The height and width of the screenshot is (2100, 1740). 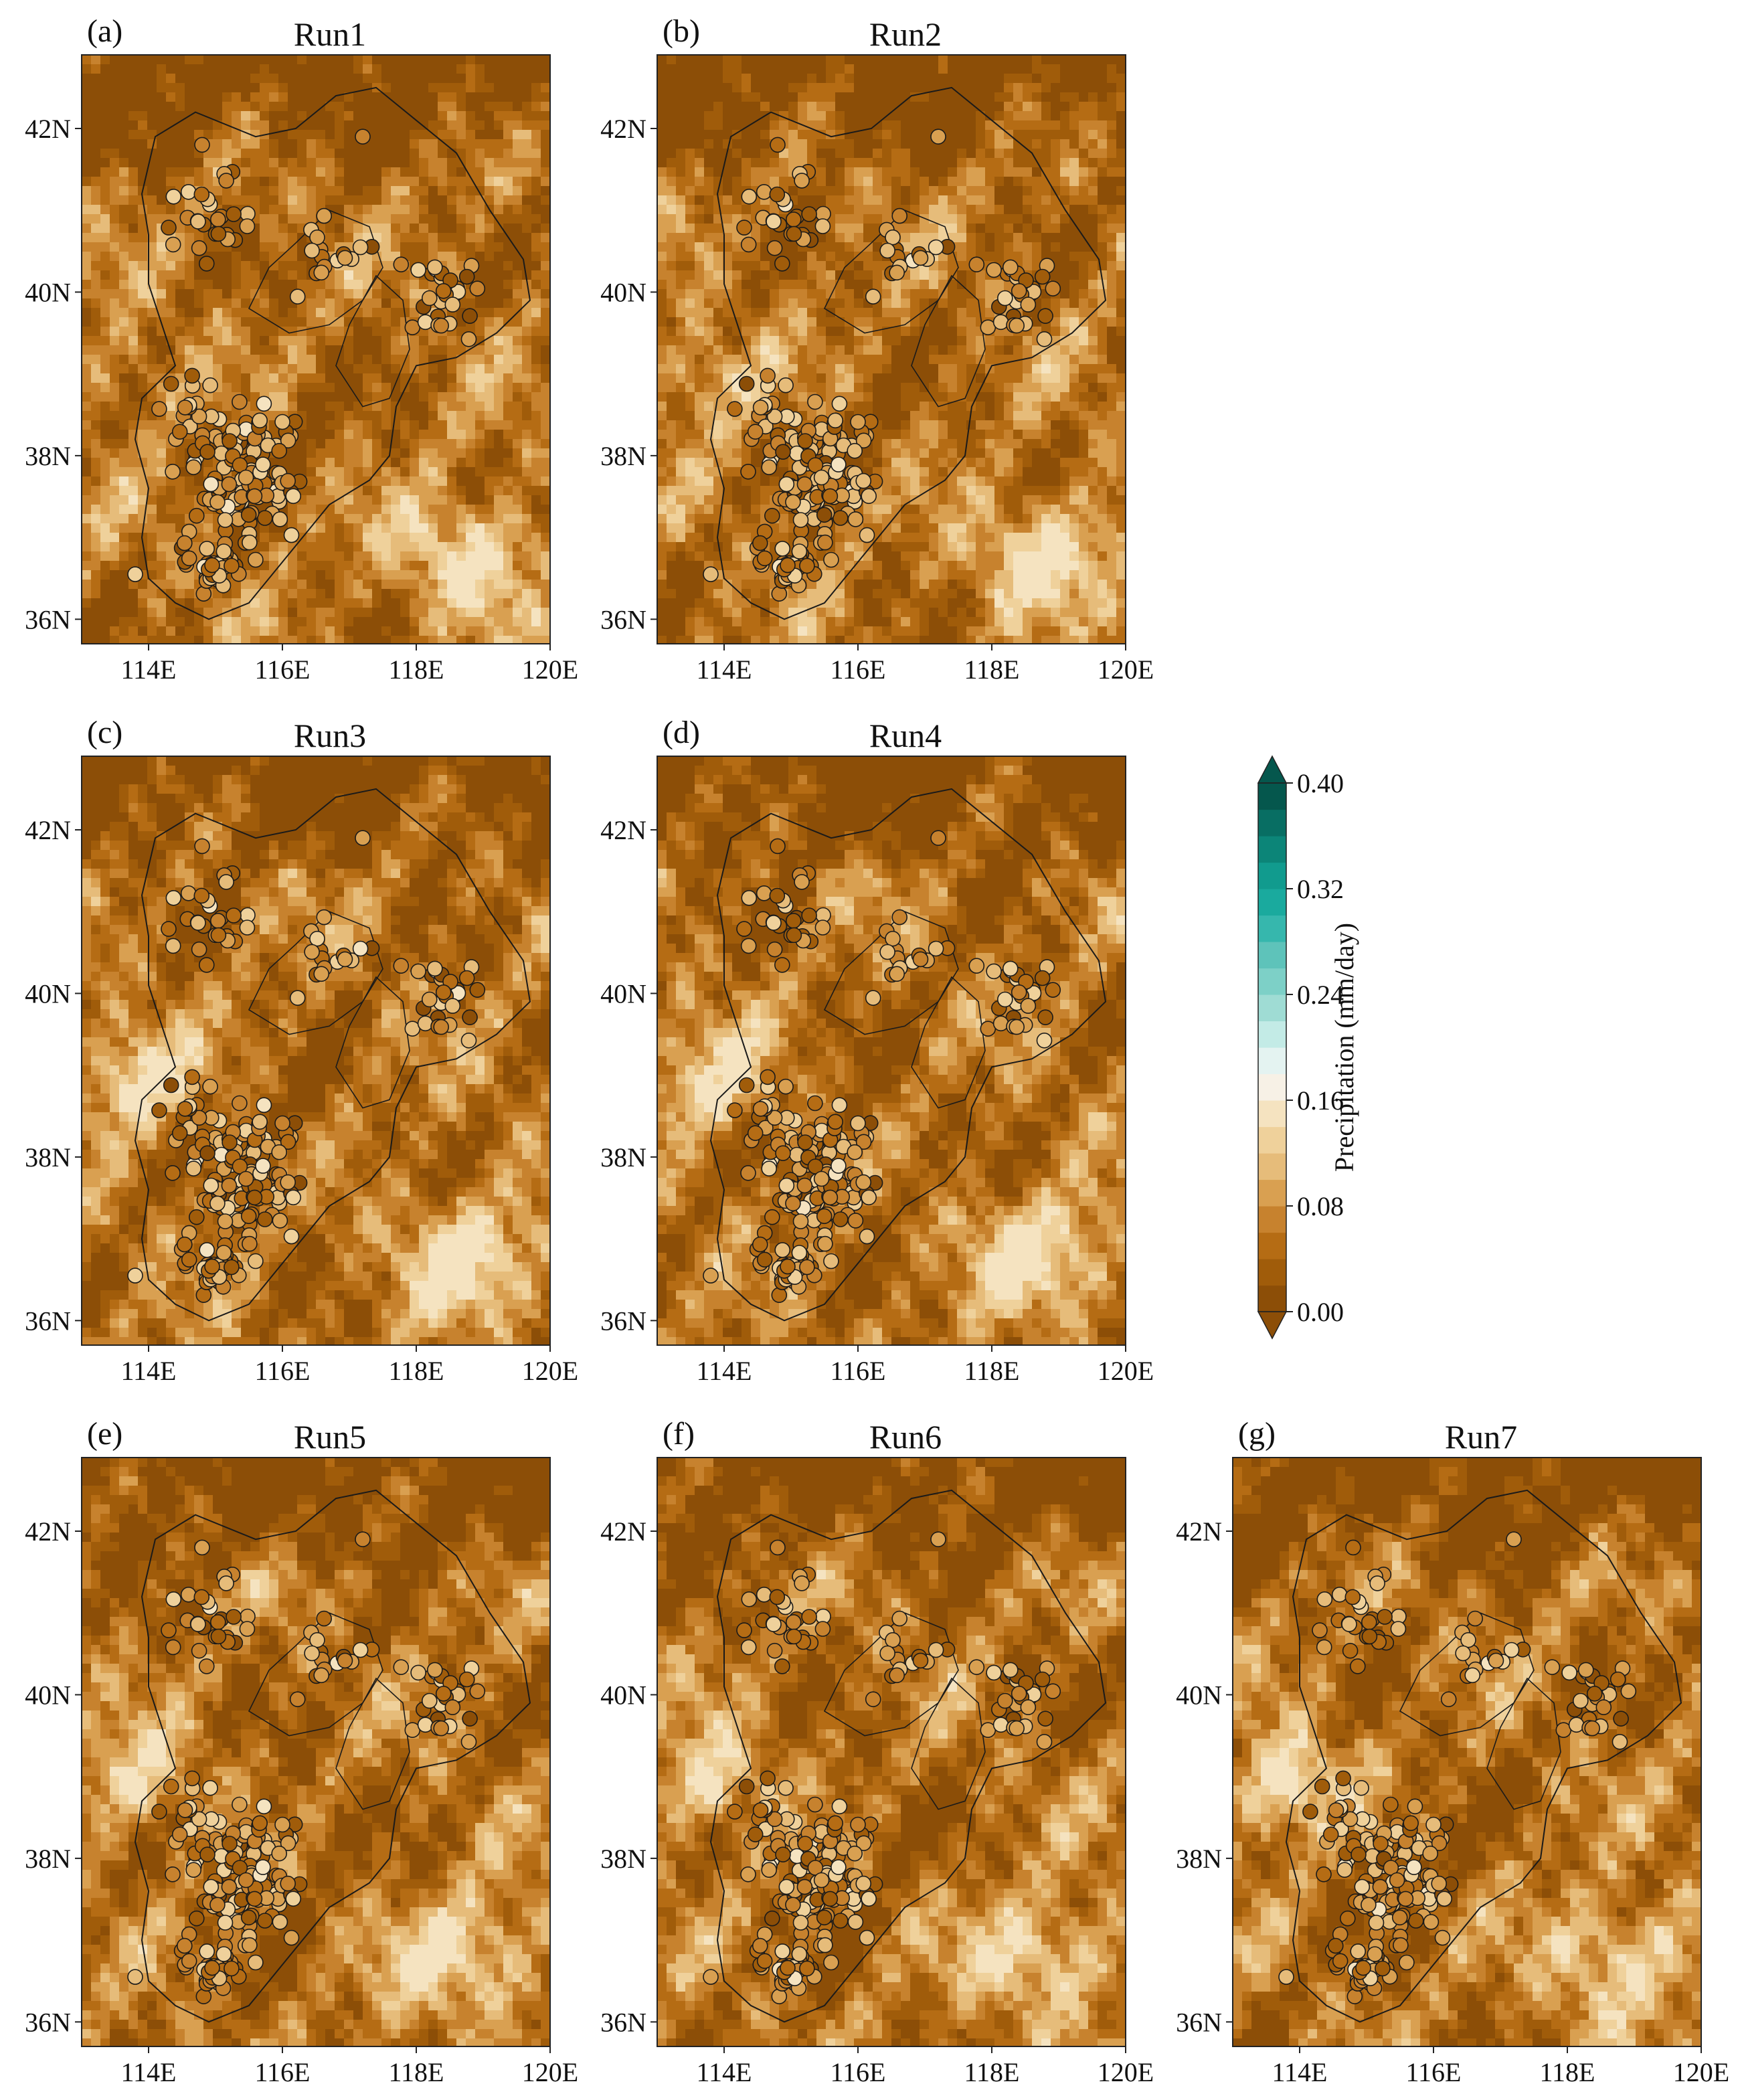 What do you see at coordinates (316, 349) in the screenshot?
I see `precipitation-field` at bounding box center [316, 349].